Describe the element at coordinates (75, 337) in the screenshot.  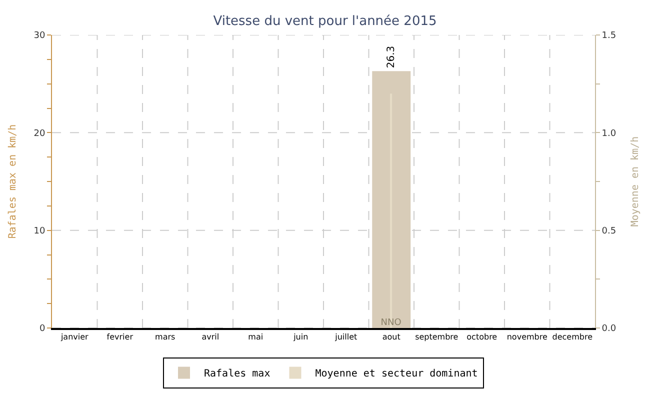
I see `x-tick-label: janvier` at that location.